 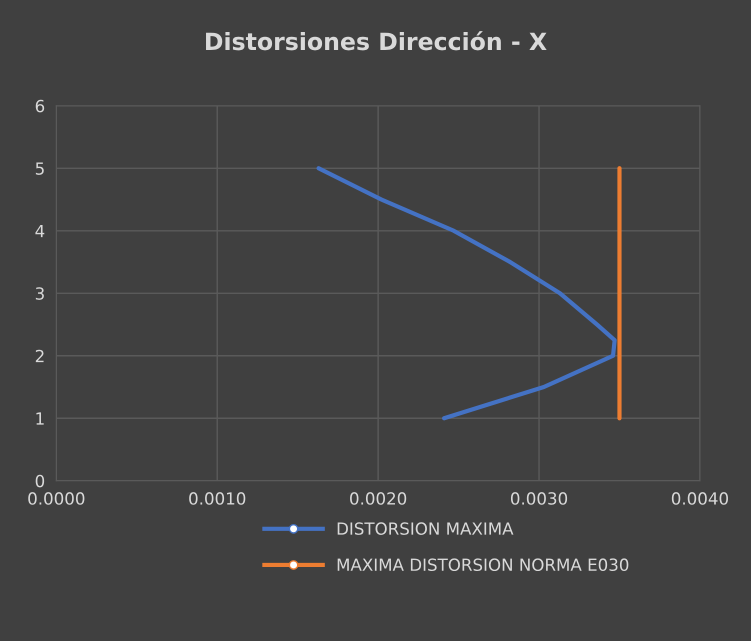 I want to click on legend-label: DISTORSION MAXIMA, so click(x=426, y=528).